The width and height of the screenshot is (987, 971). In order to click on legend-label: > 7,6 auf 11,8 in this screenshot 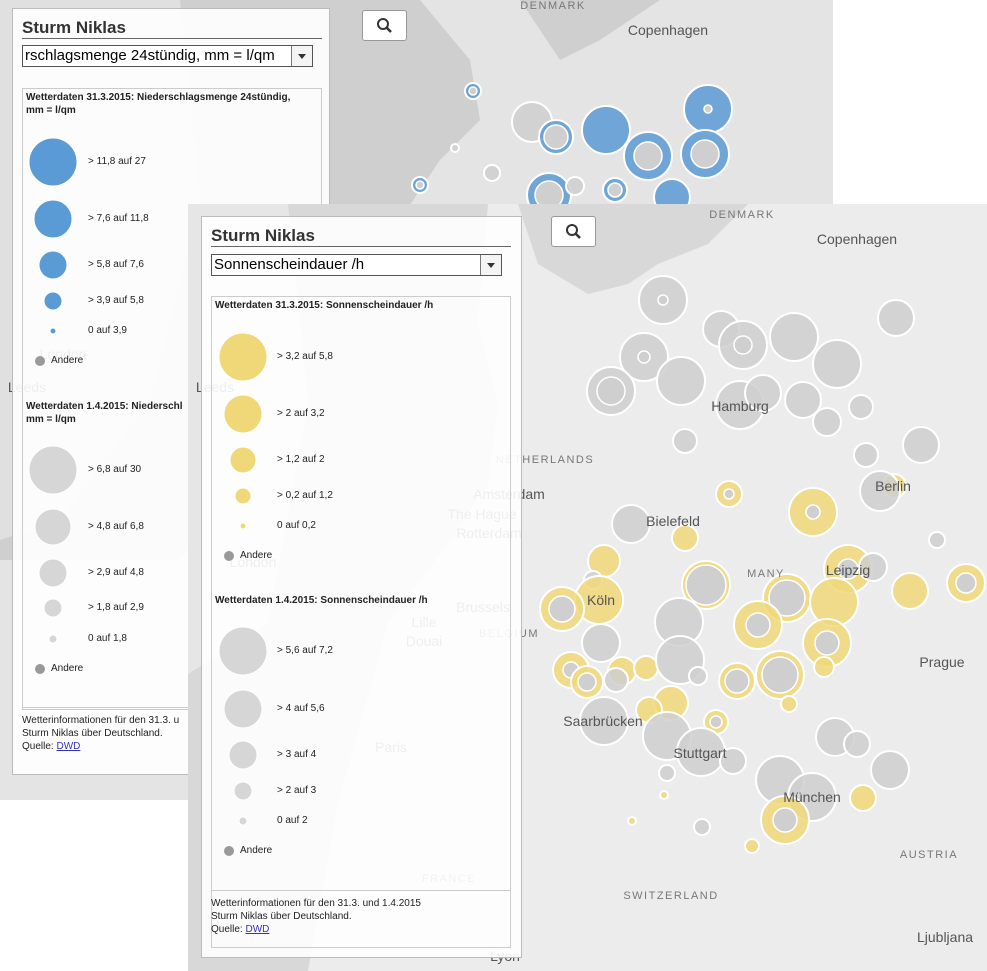, I will do `click(118, 218)`.